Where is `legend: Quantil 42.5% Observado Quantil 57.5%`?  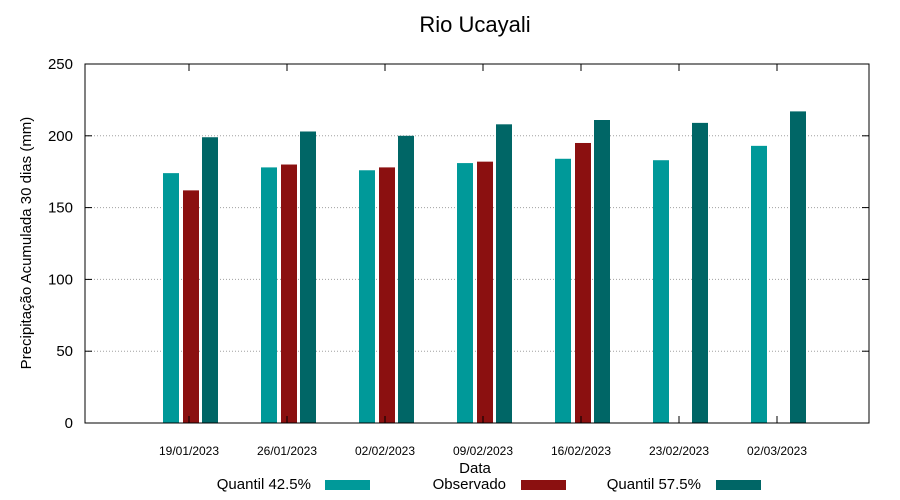
legend: Quantil 42.5% Observado Quantil 57.5% is located at coordinates (489, 484).